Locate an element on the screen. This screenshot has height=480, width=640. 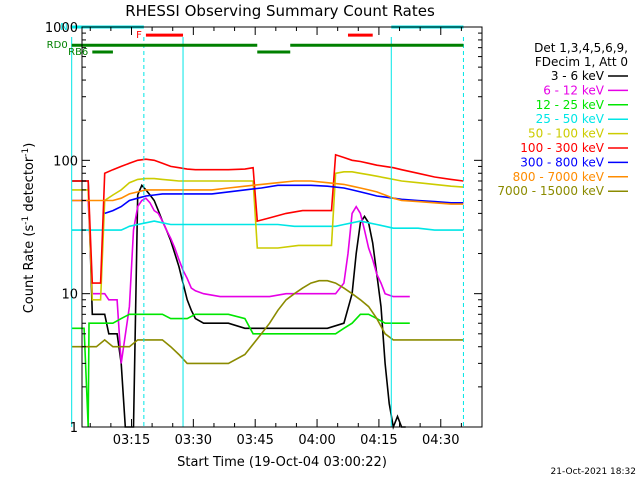
x-tick-label: 04:00 is located at coordinates (316, 440).